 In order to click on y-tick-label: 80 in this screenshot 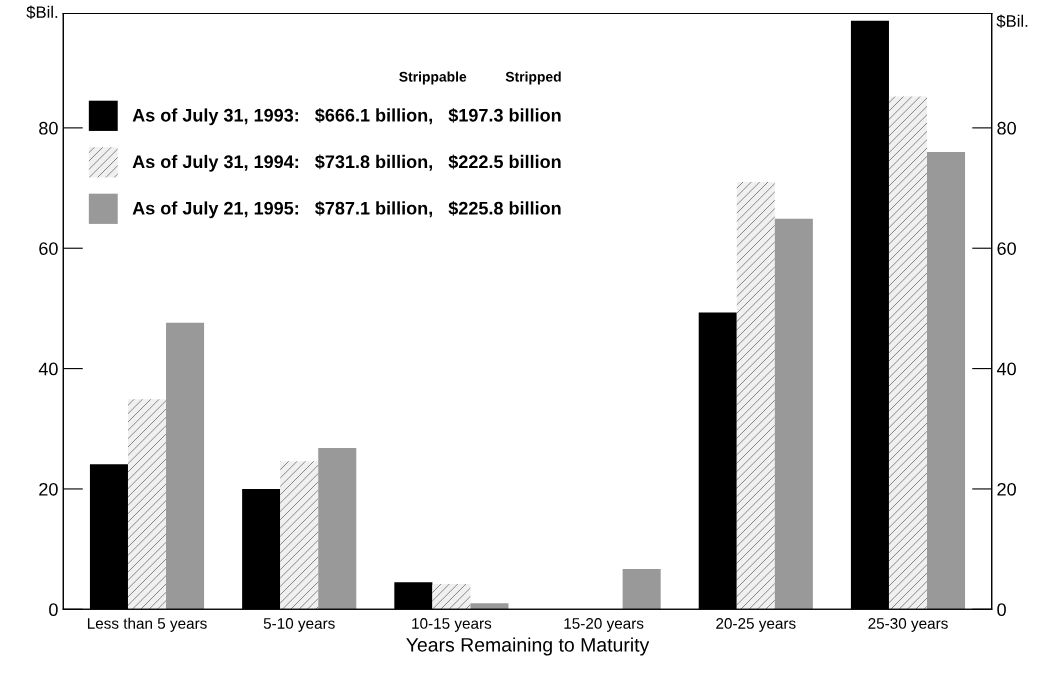, I will do `click(48, 128)`.